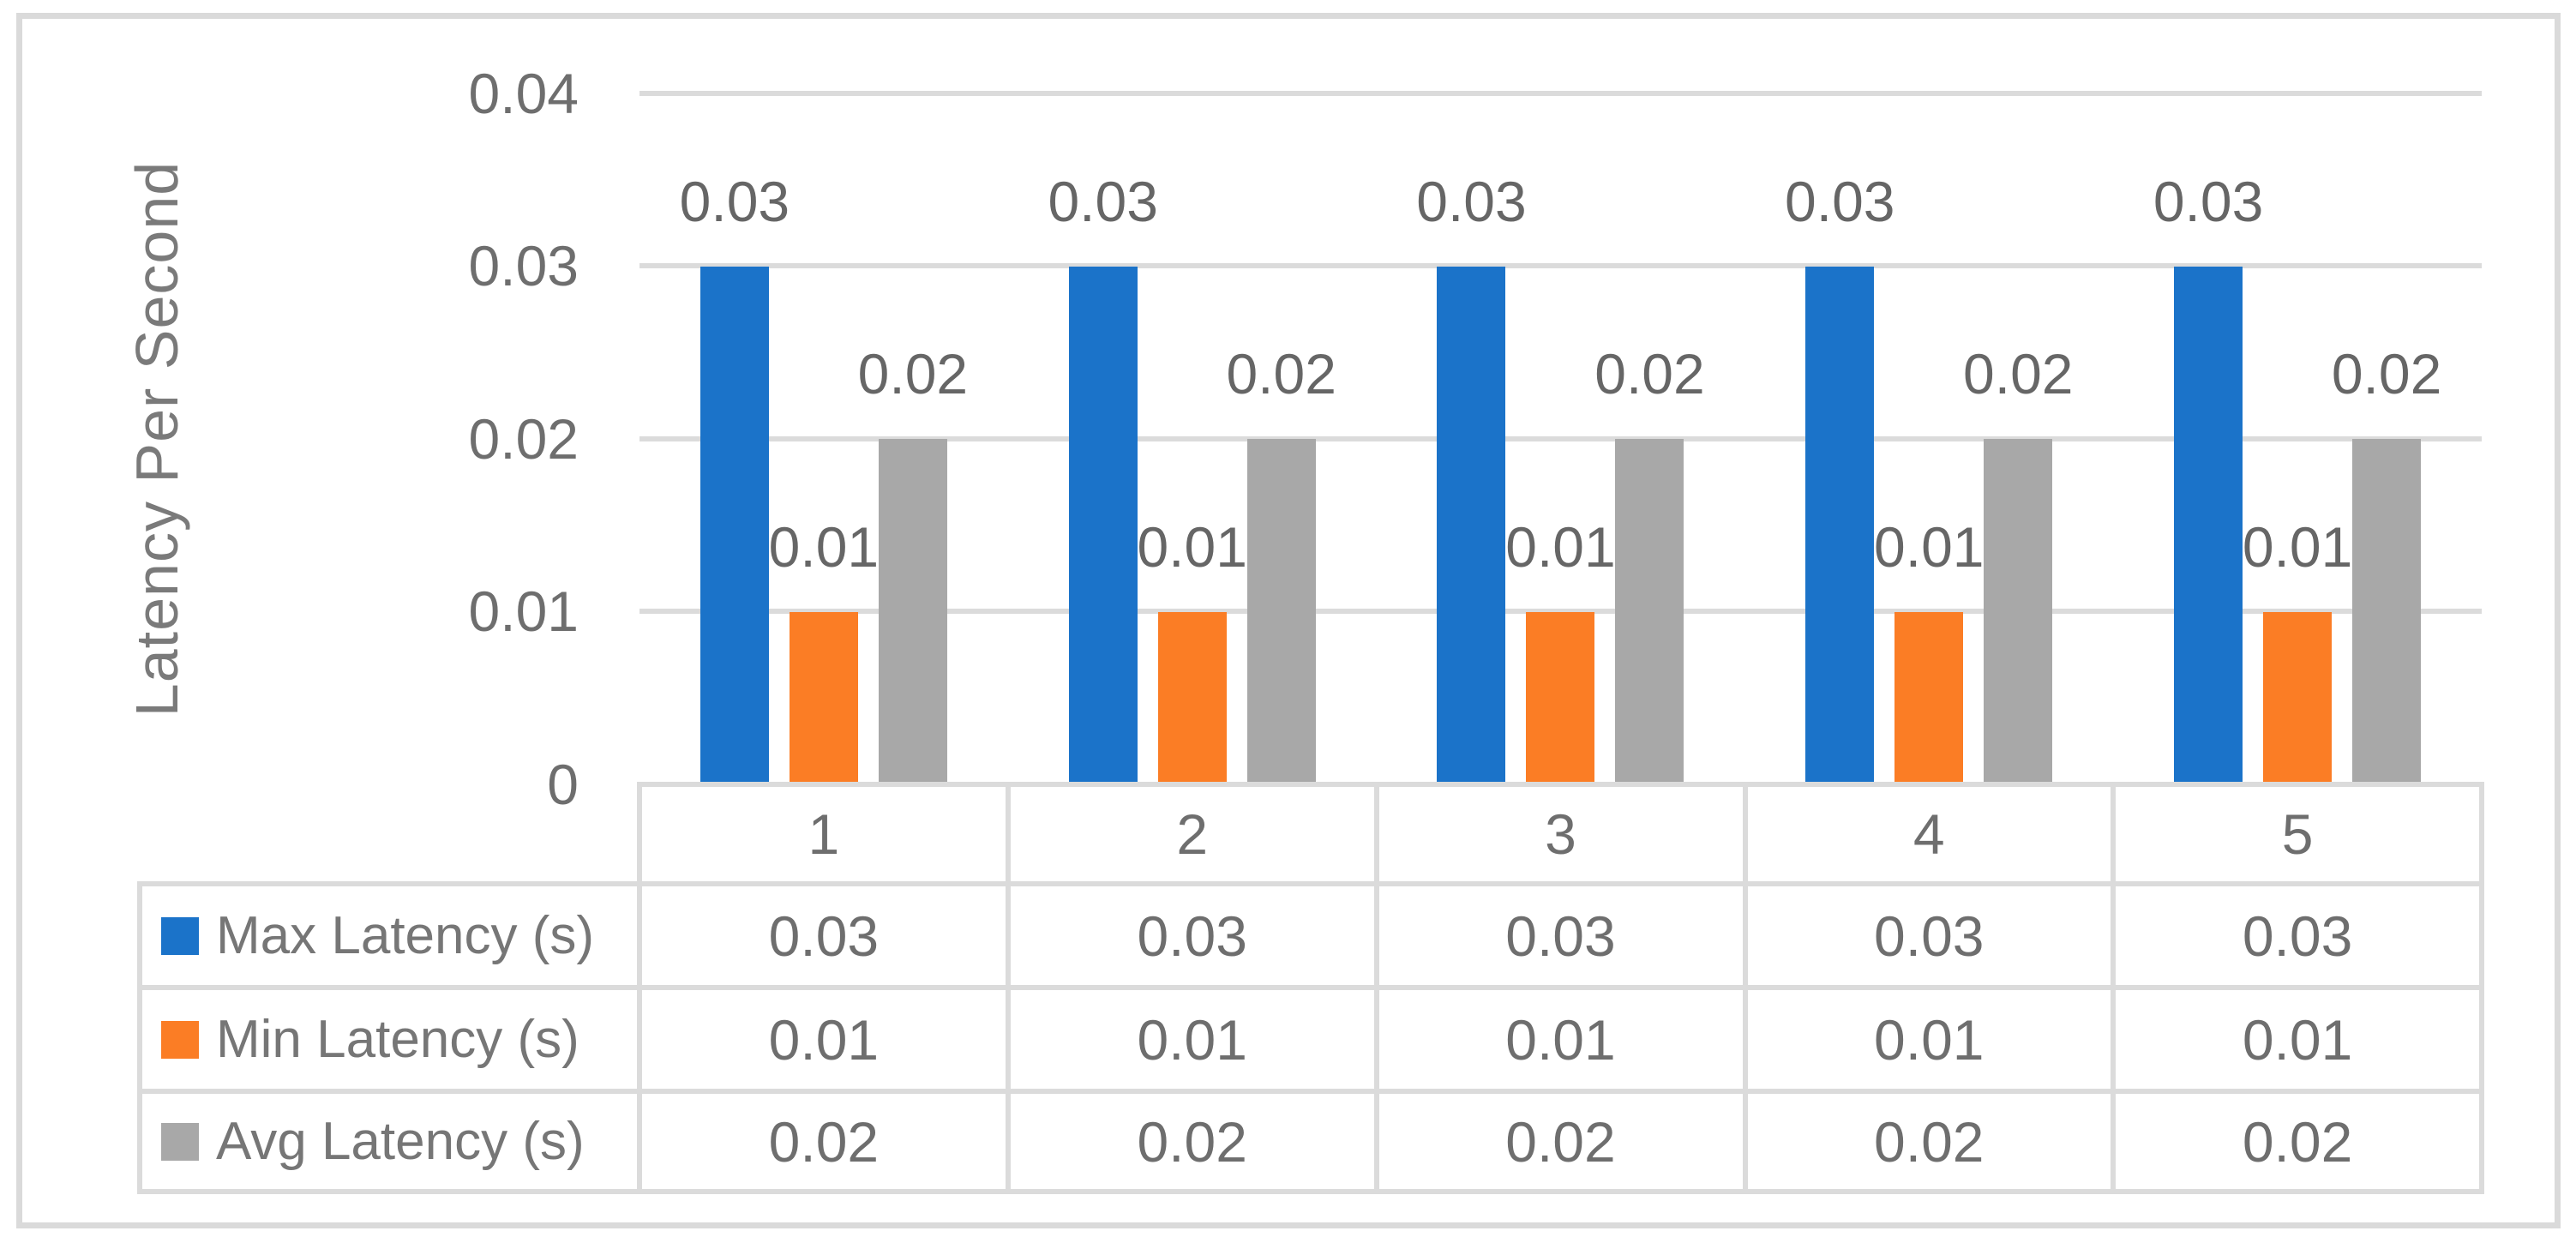 This screenshot has width=2576, height=1249. I want to click on bar-group-4: 0.03 0.01 0.02, so click(1928, 438).